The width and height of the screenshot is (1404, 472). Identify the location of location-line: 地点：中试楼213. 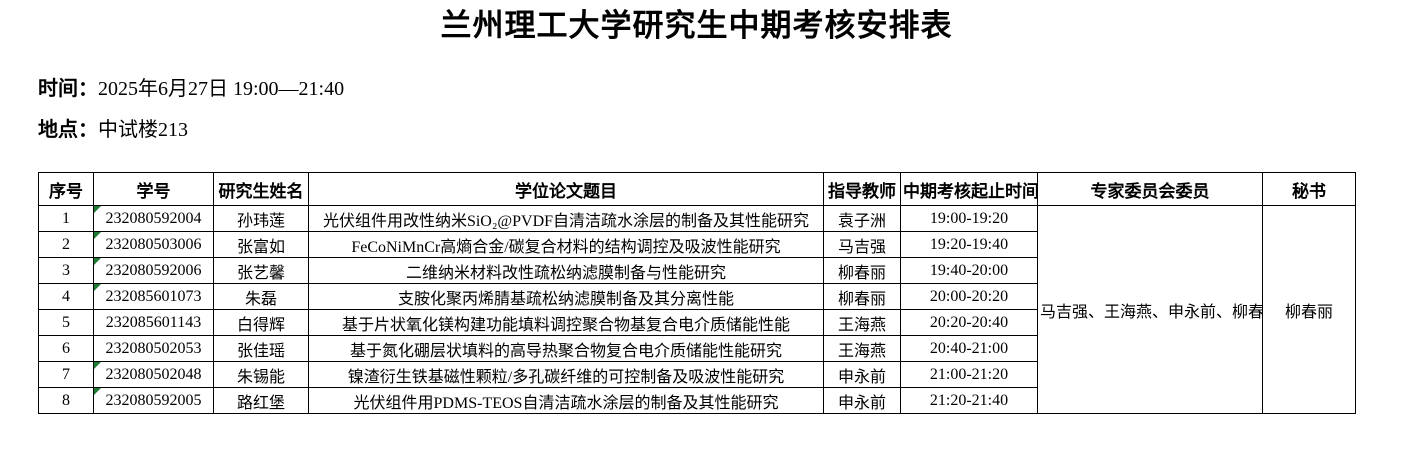
(696, 130).